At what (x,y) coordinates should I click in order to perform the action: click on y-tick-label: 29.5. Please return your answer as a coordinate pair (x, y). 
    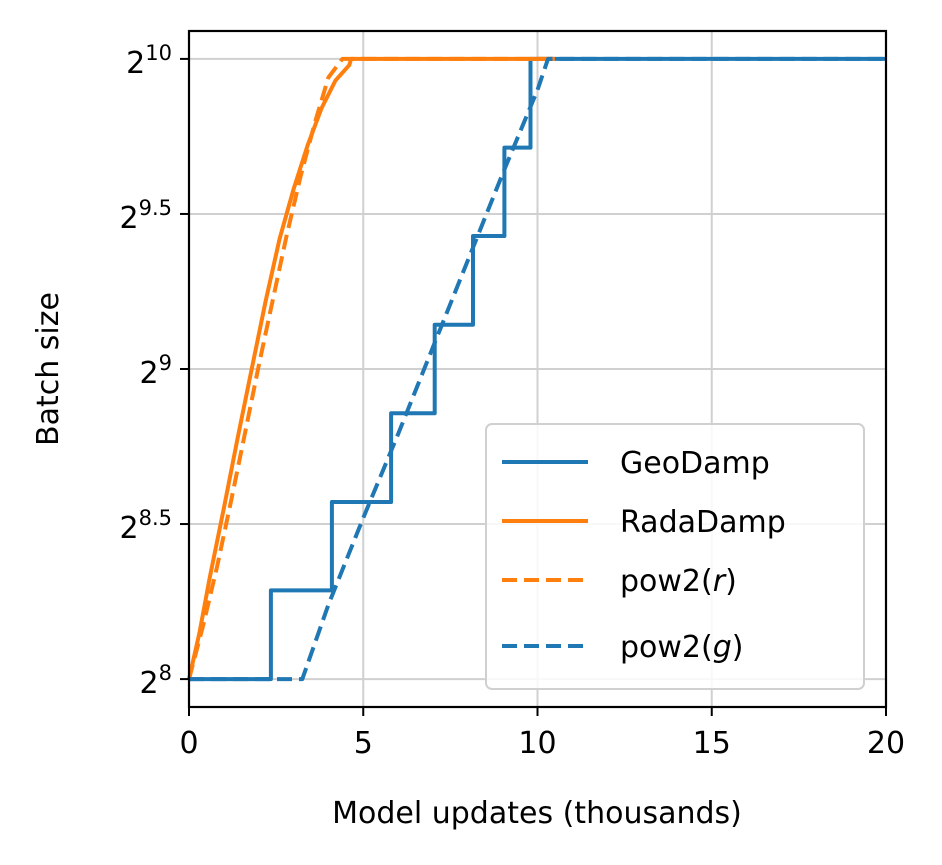
    Looking at the image, I should click on (146, 216).